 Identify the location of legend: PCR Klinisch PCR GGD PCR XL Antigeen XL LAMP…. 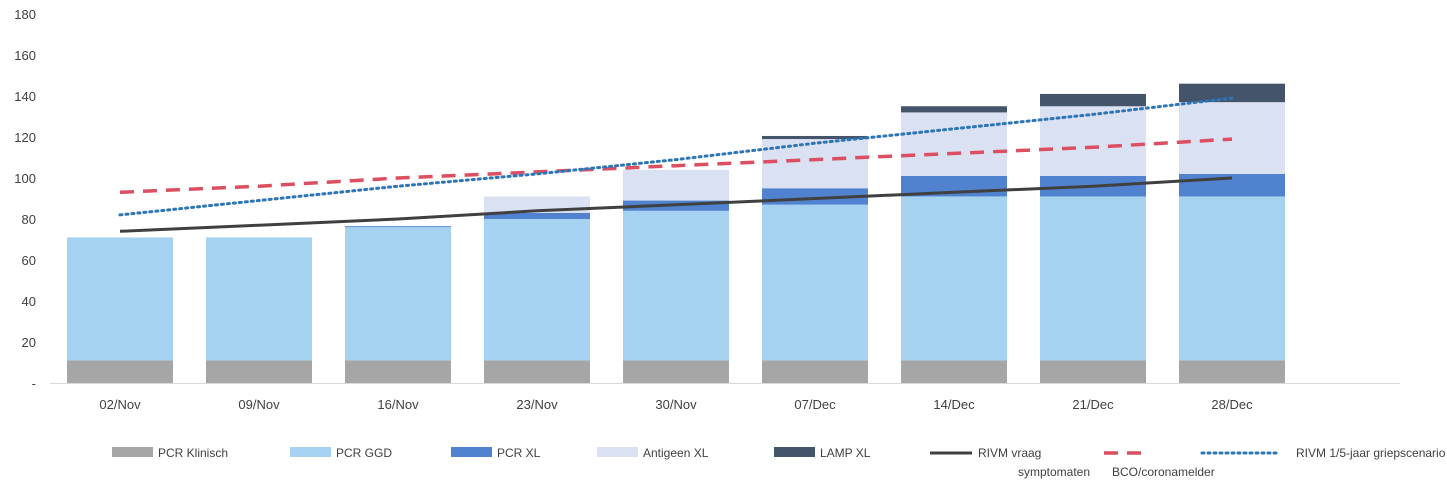
(779, 462).